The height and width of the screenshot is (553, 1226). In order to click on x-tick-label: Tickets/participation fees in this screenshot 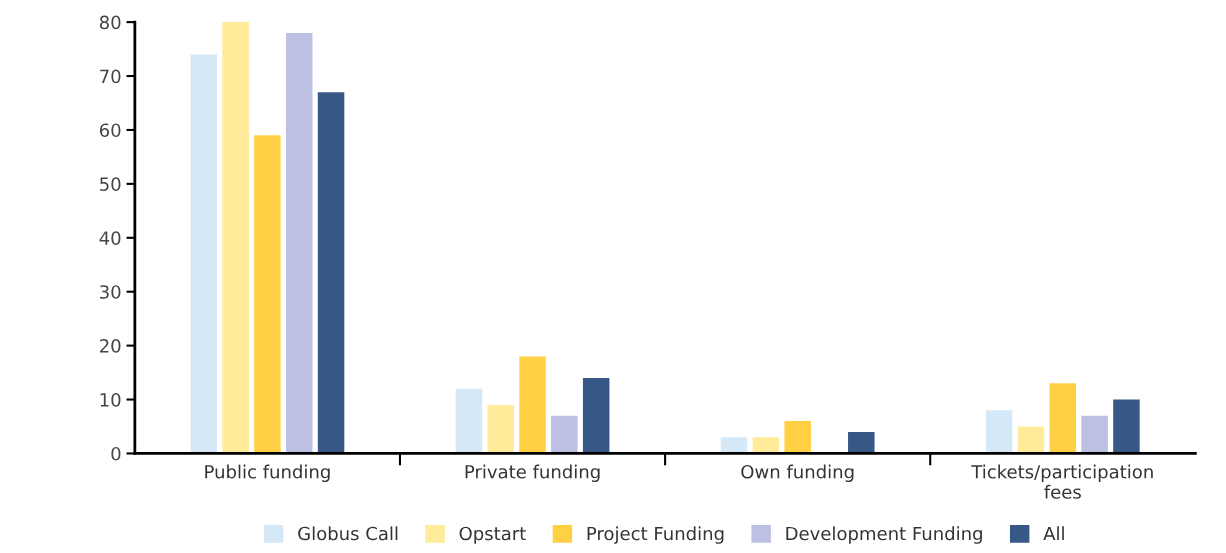, I will do `click(1062, 481)`.